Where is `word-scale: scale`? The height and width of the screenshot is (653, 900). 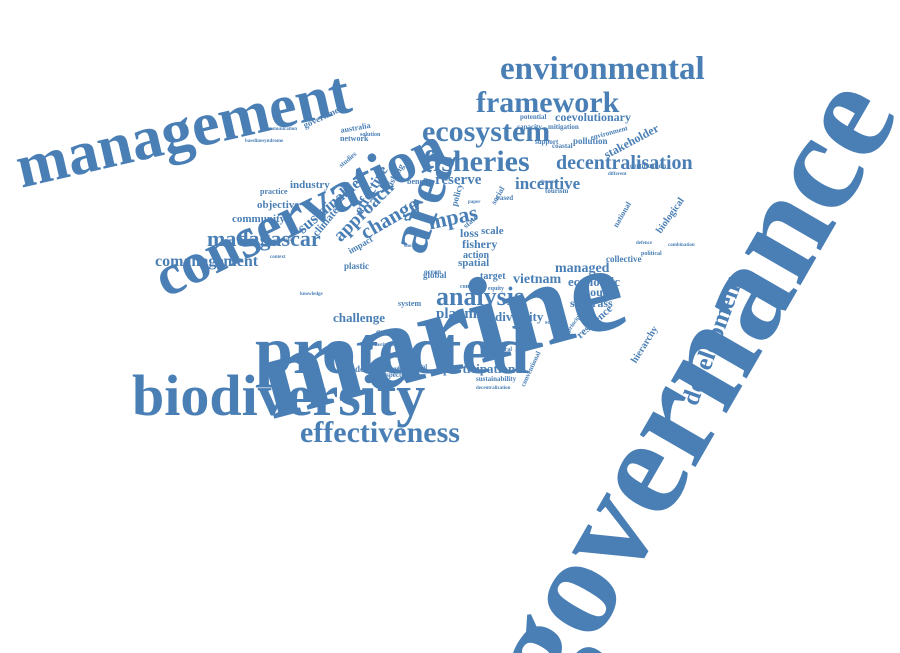
word-scale: scale is located at coordinates (492, 231).